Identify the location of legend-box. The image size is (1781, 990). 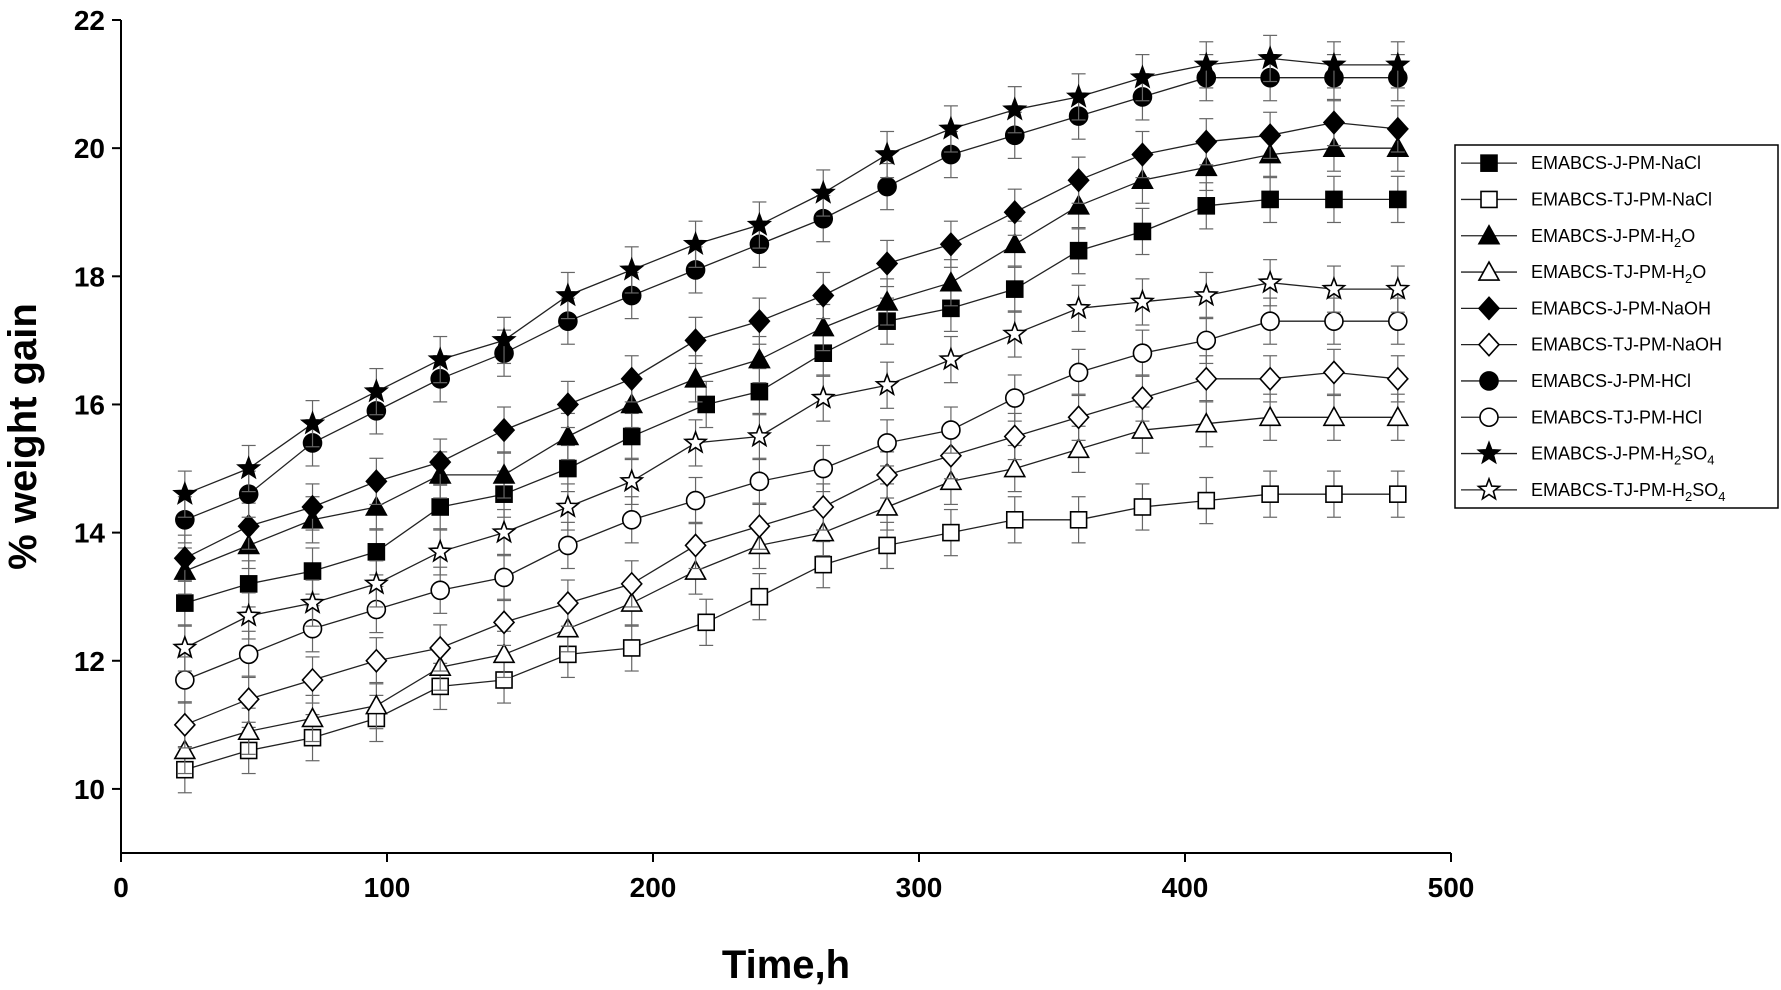
(1616, 326).